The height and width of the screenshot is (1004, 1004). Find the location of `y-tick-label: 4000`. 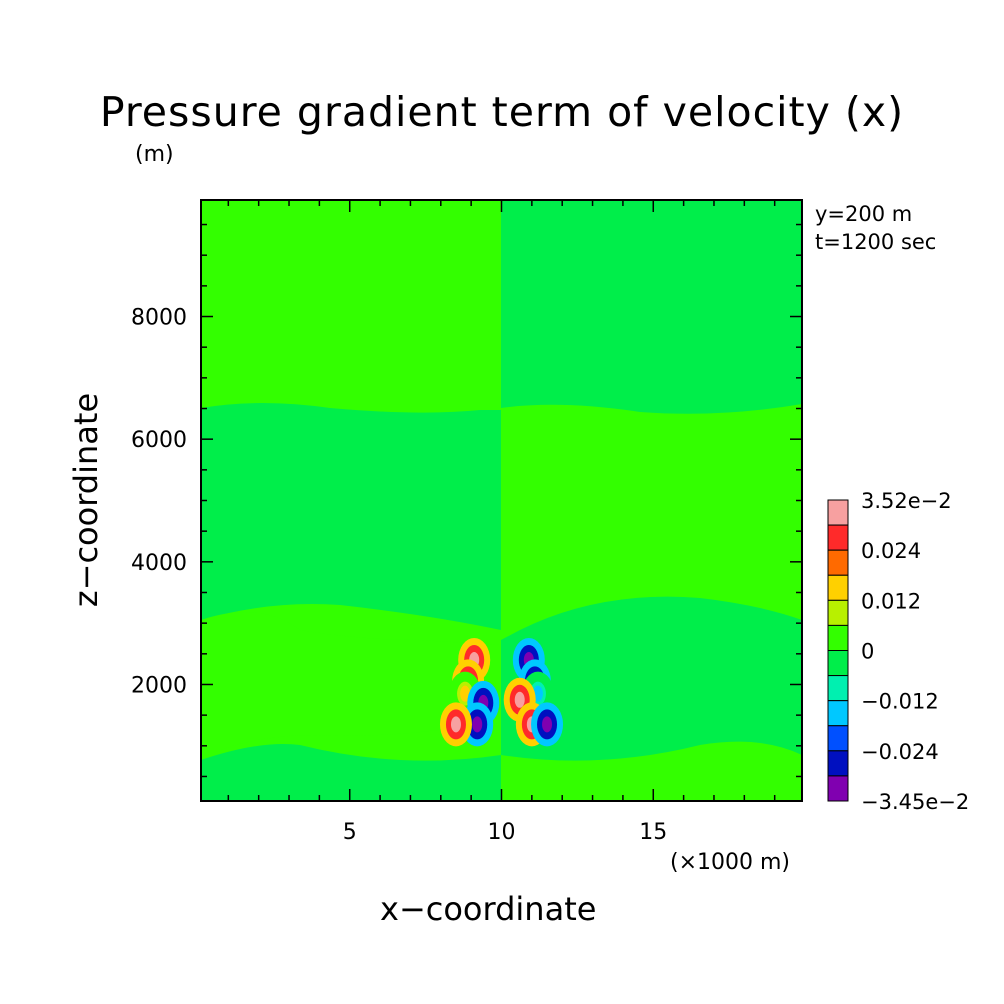

y-tick-label: 4000 is located at coordinates (159, 563).